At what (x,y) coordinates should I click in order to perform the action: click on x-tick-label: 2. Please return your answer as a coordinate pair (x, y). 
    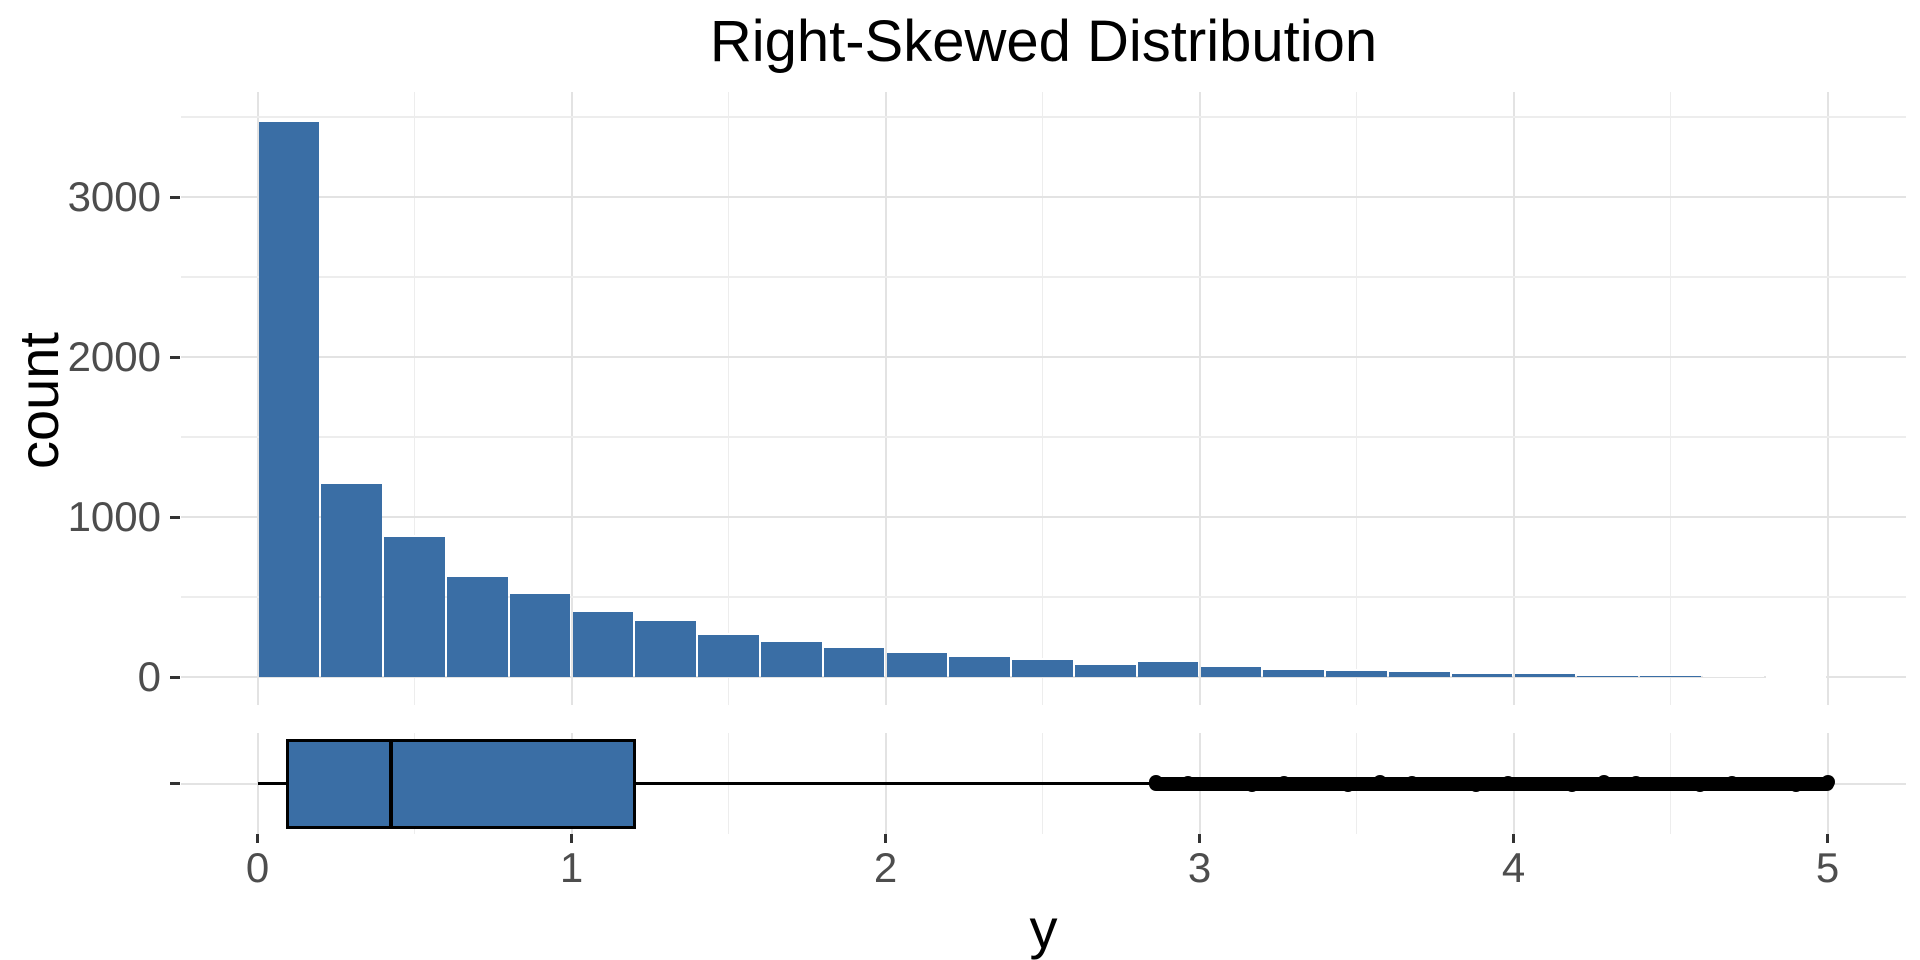
    Looking at the image, I should click on (885, 867).